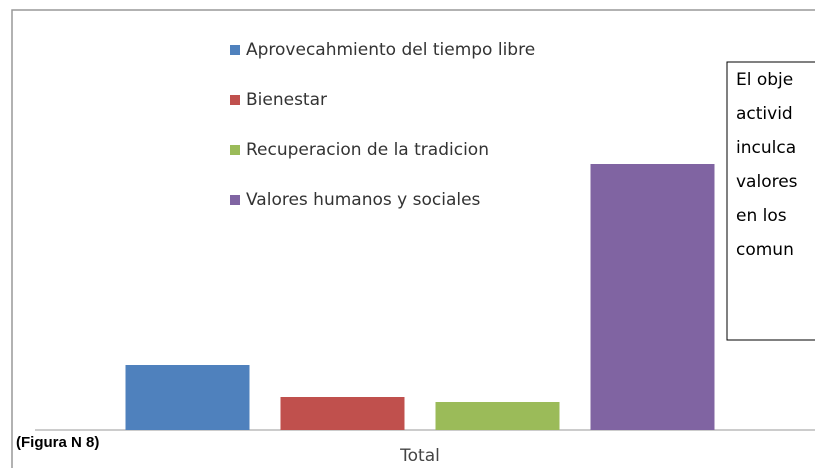 The height and width of the screenshot is (468, 815). Describe the element at coordinates (764, 80) in the screenshot. I see `annotation-line: El obje` at that location.